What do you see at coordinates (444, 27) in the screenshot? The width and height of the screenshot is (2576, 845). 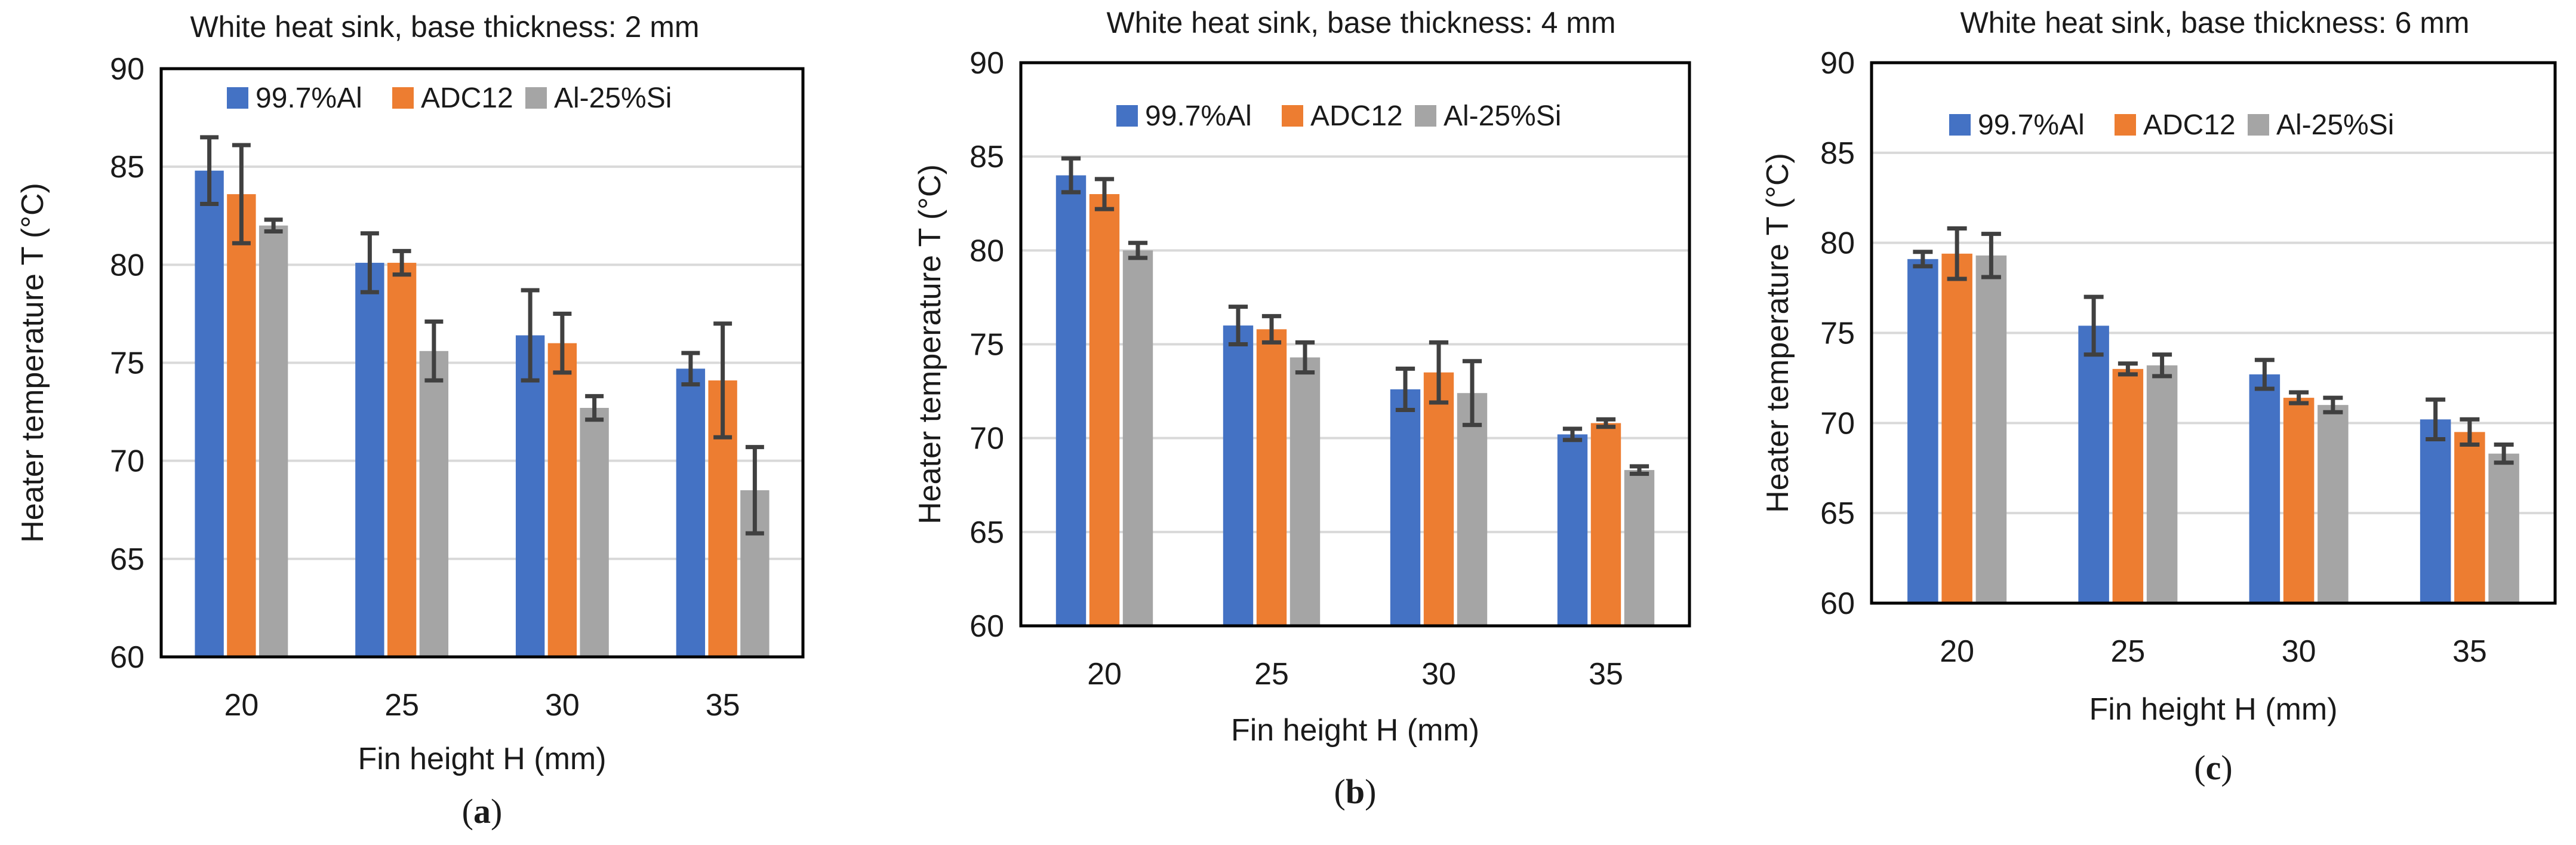 I see `chart-title: White heat sink, base thickness: 2 mm` at bounding box center [444, 27].